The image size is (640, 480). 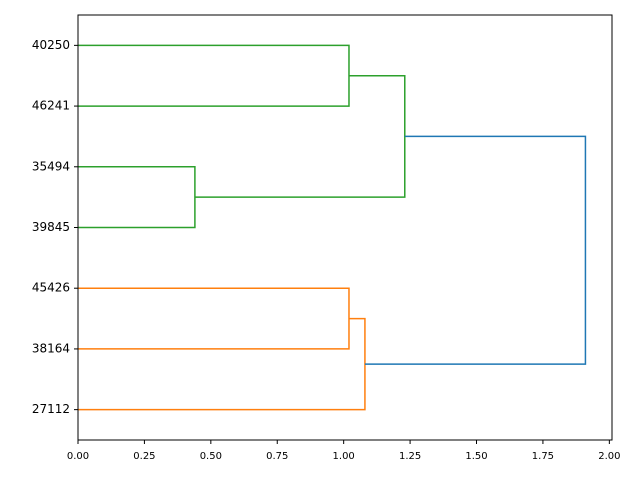 What do you see at coordinates (476, 456) in the screenshot?
I see `x-tick-label: 1.50` at bounding box center [476, 456].